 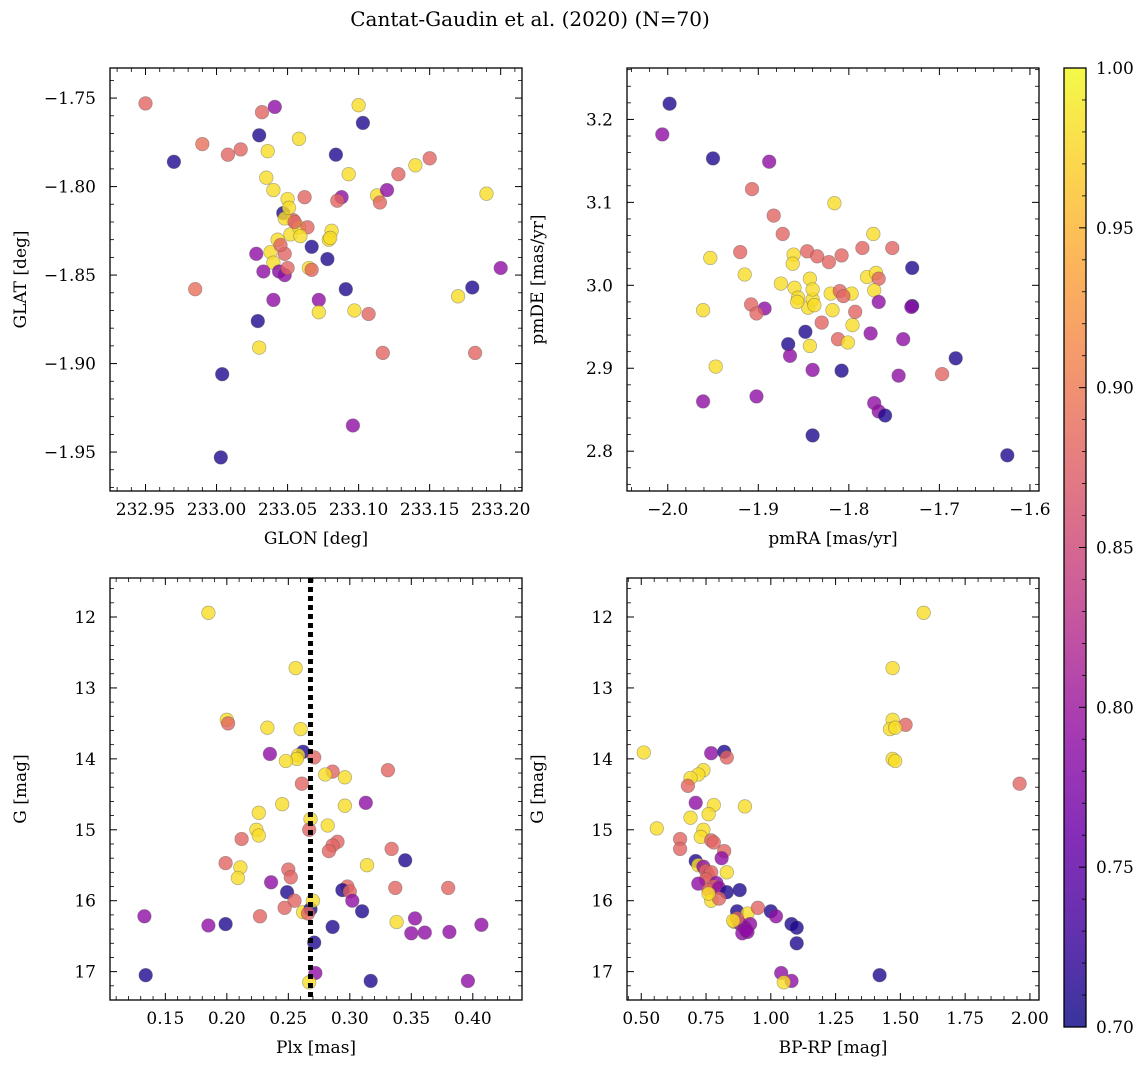 I want to click on colorbar-tick-label: 0.90, so click(x=1115, y=389).